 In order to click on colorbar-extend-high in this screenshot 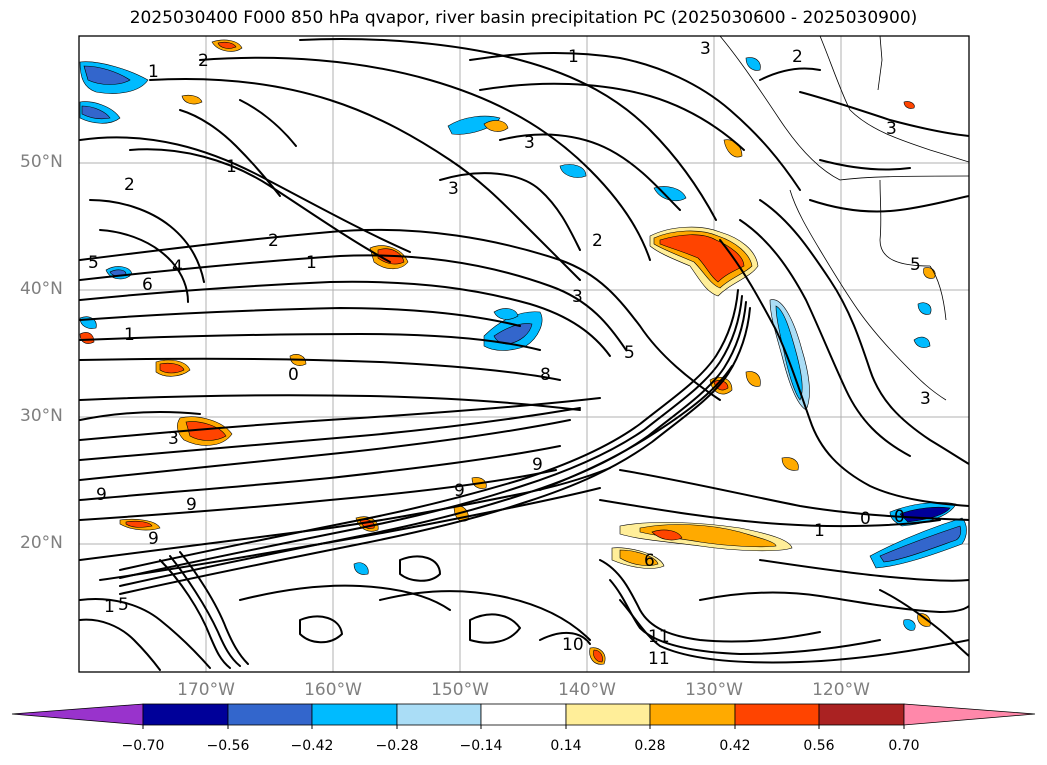, I will do `click(969, 714)`.